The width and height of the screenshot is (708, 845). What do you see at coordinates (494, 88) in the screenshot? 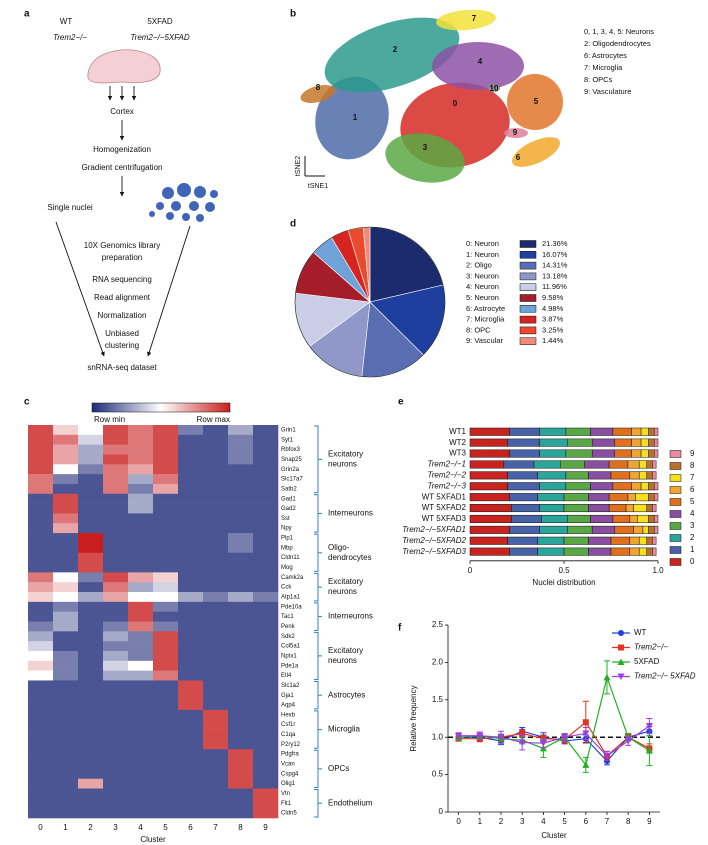
I see `cluster-label: 10` at bounding box center [494, 88].